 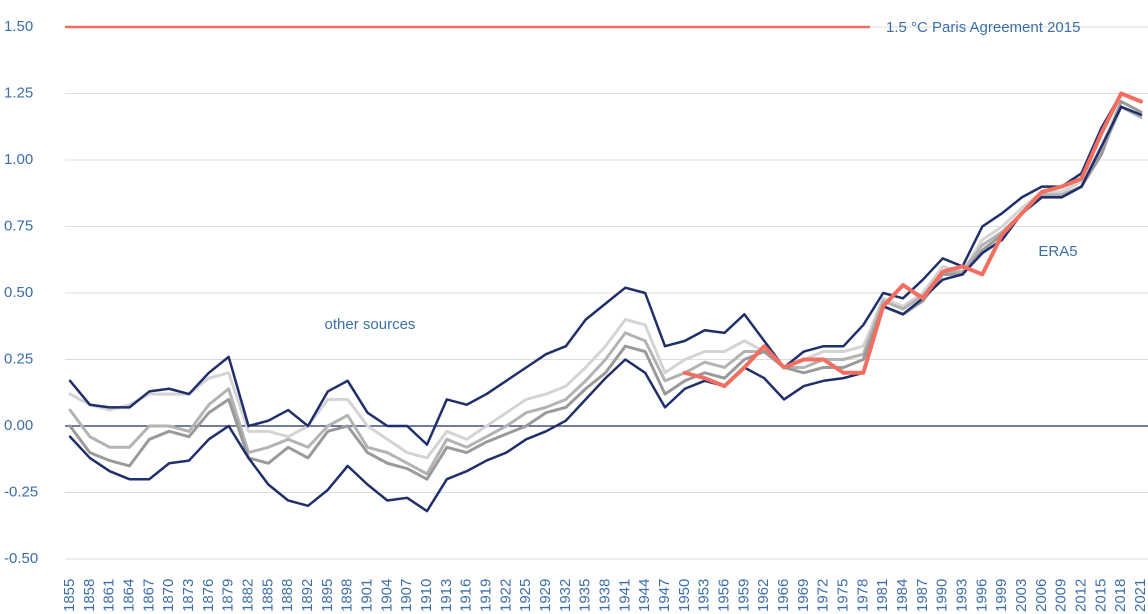 I want to click on annotation: other sources, so click(x=370, y=324).